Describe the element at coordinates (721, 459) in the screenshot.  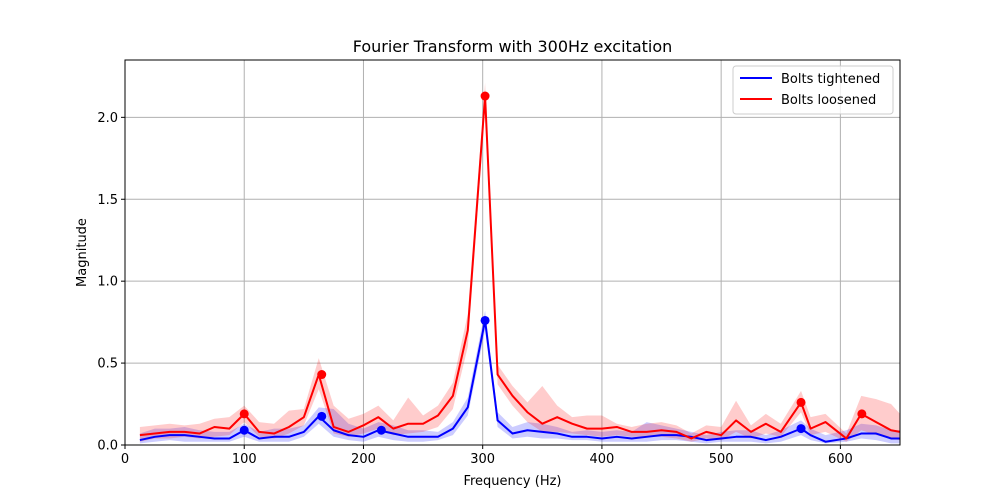
I see `x-tick-label: 500` at that location.